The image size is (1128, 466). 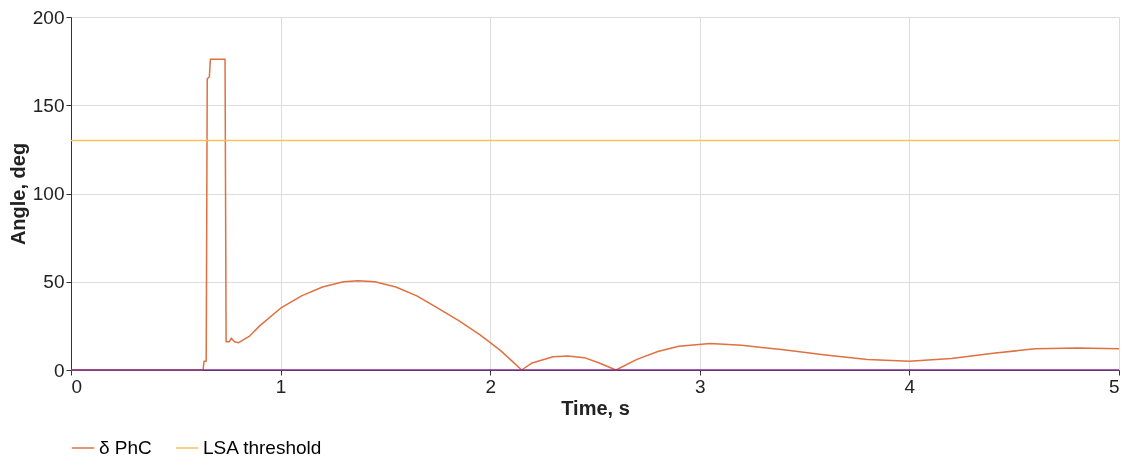 I want to click on y-tick-label: 100, so click(x=48, y=193).